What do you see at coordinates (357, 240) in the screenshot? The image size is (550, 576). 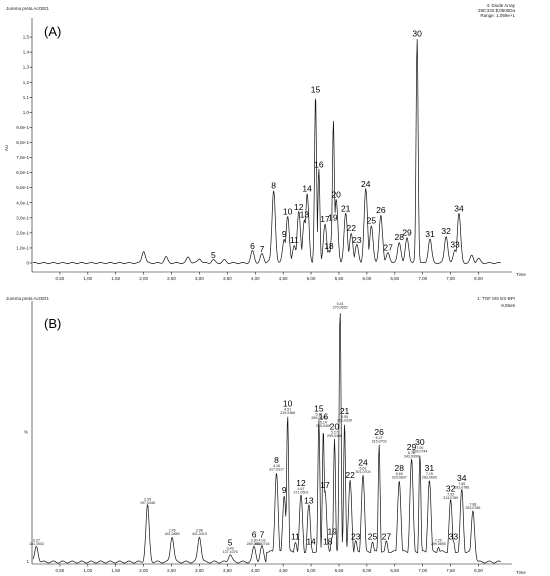 I see `peak-number-label: 23` at bounding box center [357, 240].